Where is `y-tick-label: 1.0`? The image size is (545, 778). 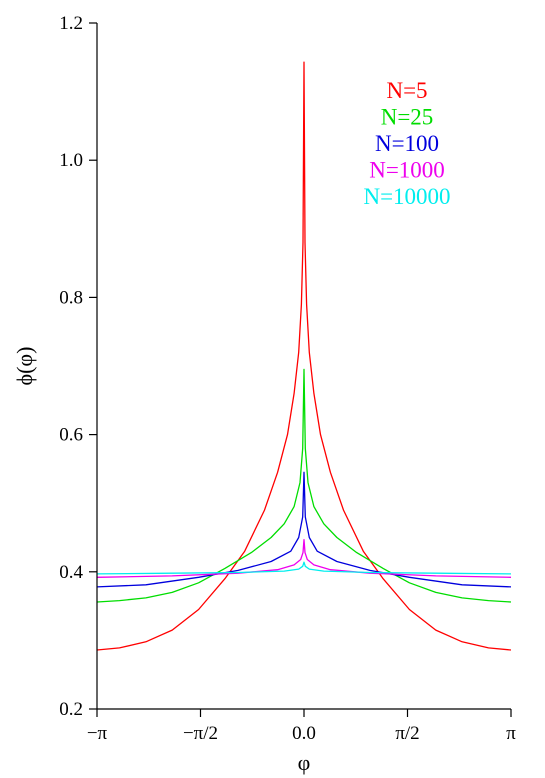
y-tick-label: 1.0 is located at coordinates (71, 160).